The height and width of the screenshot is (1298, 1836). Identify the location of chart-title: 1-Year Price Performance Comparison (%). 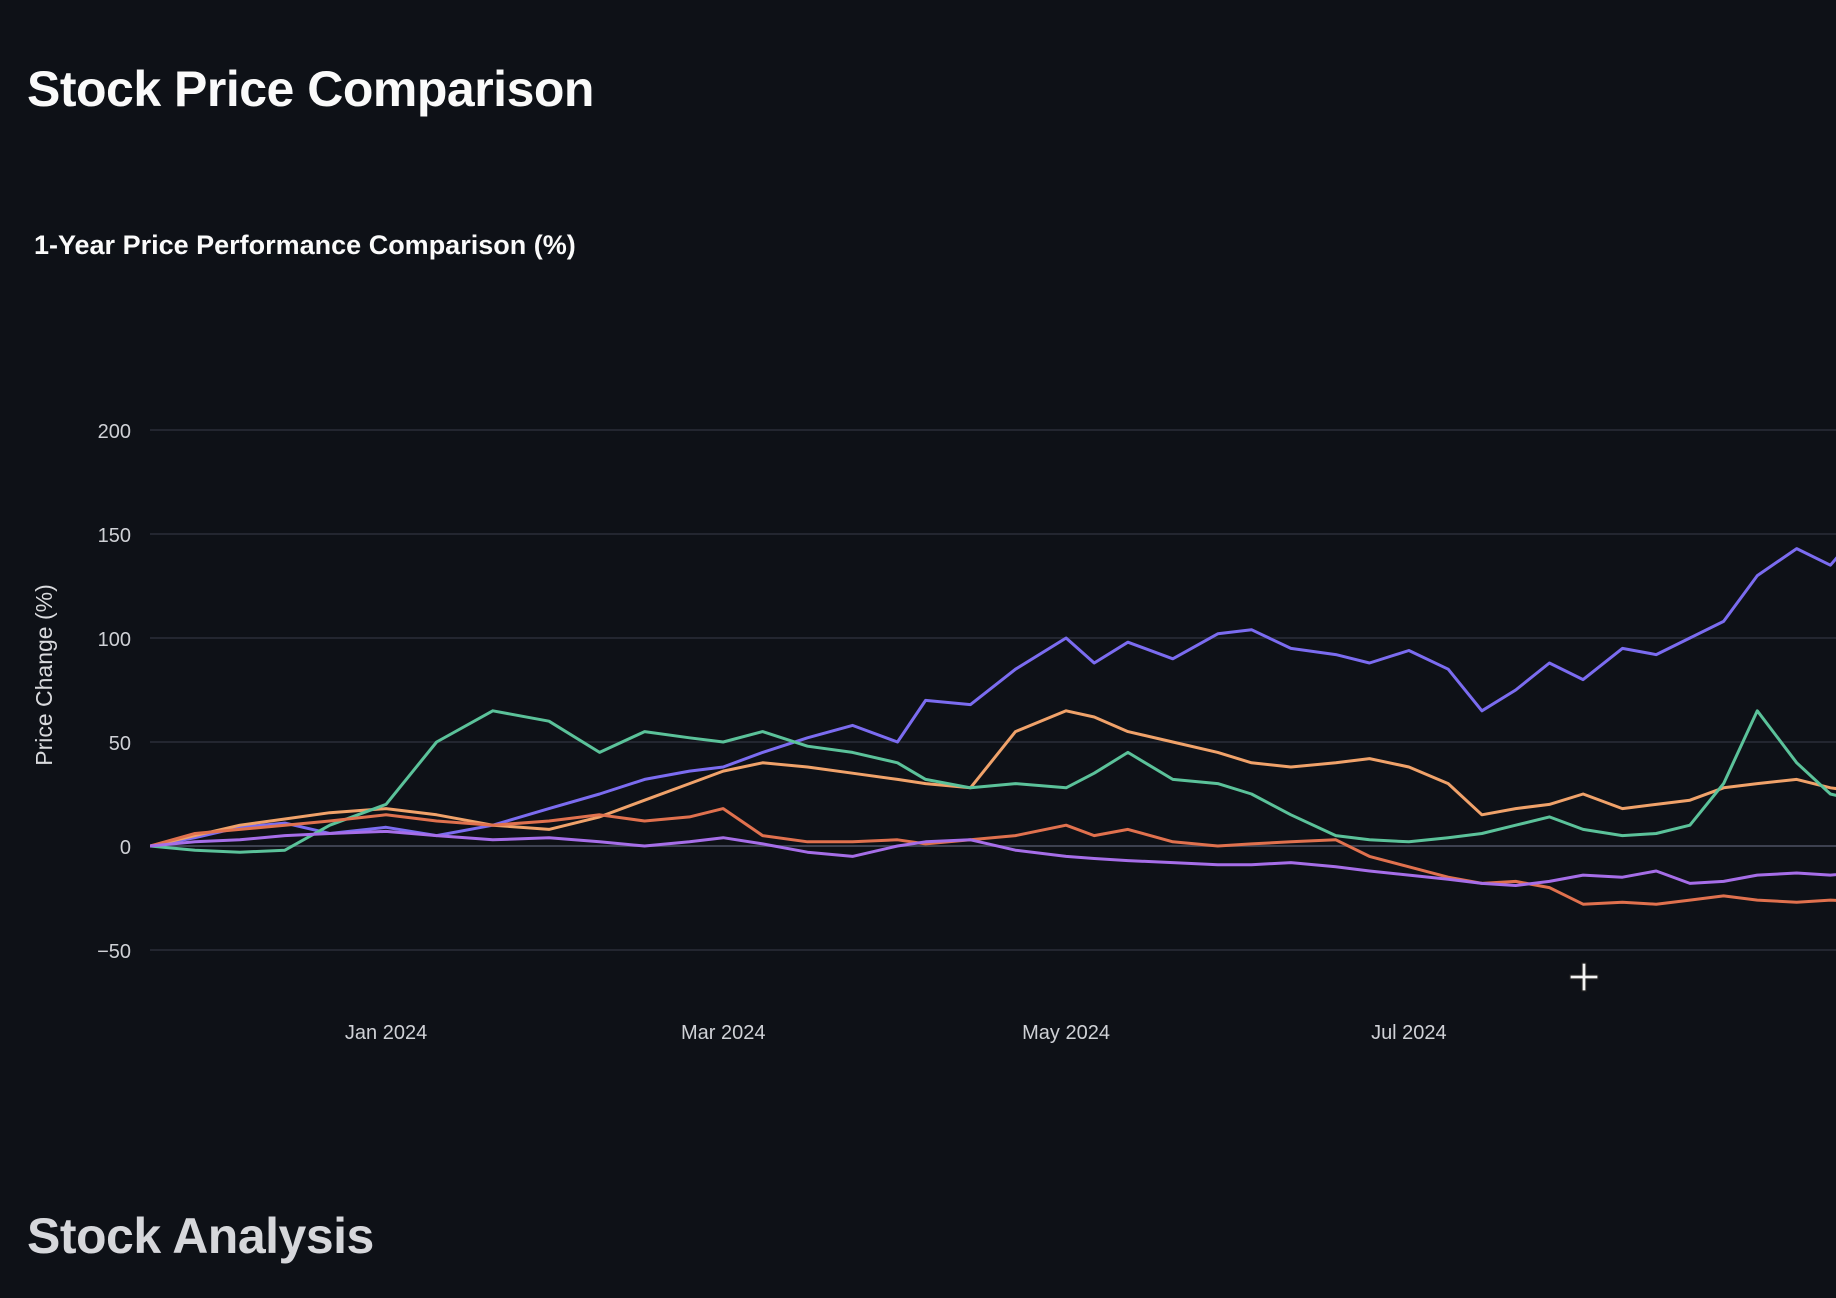
(305, 245).